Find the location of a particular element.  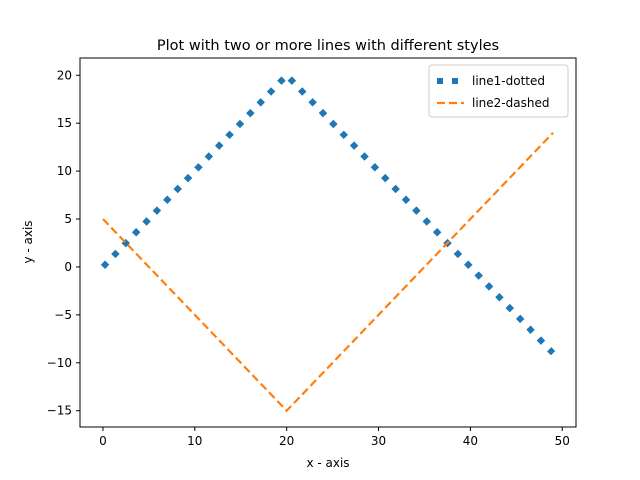

y-tick-label: −10 is located at coordinates (59, 363).